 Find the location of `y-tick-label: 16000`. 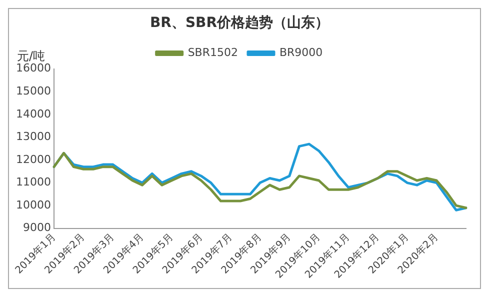

y-tick-label: 16000 is located at coordinates (33, 68).